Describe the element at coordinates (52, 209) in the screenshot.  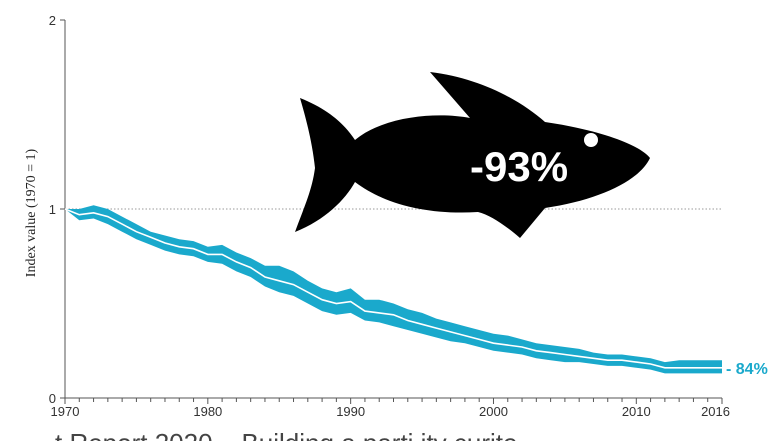
I see `y-tick-label: 1` at that location.